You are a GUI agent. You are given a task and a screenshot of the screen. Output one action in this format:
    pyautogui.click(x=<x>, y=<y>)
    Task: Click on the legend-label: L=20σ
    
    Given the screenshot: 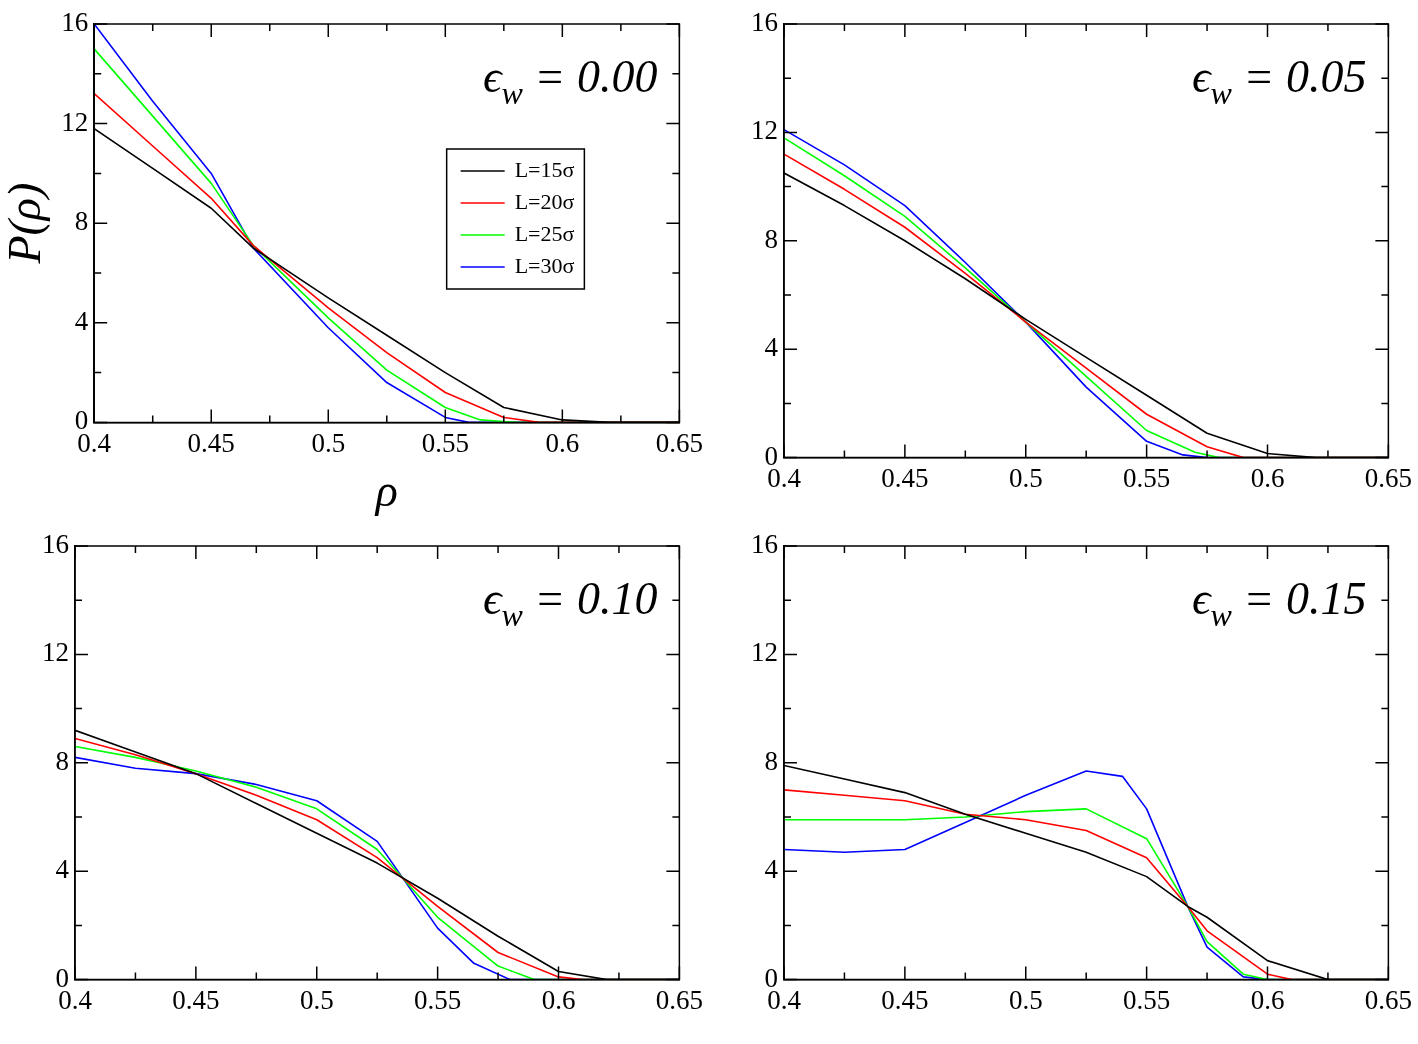 What is the action you would take?
    pyautogui.click(x=544, y=201)
    